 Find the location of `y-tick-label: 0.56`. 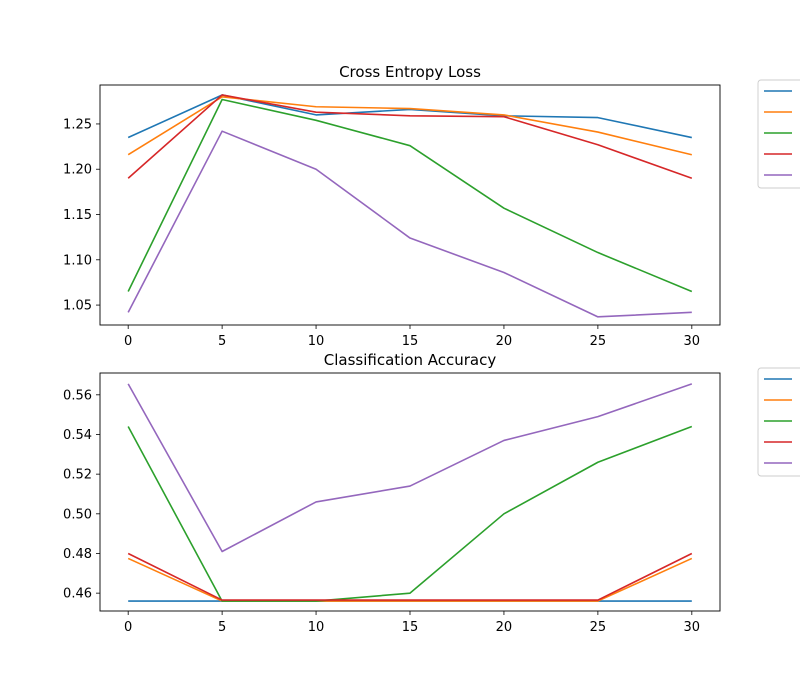

y-tick-label: 0.56 is located at coordinates (77, 395).